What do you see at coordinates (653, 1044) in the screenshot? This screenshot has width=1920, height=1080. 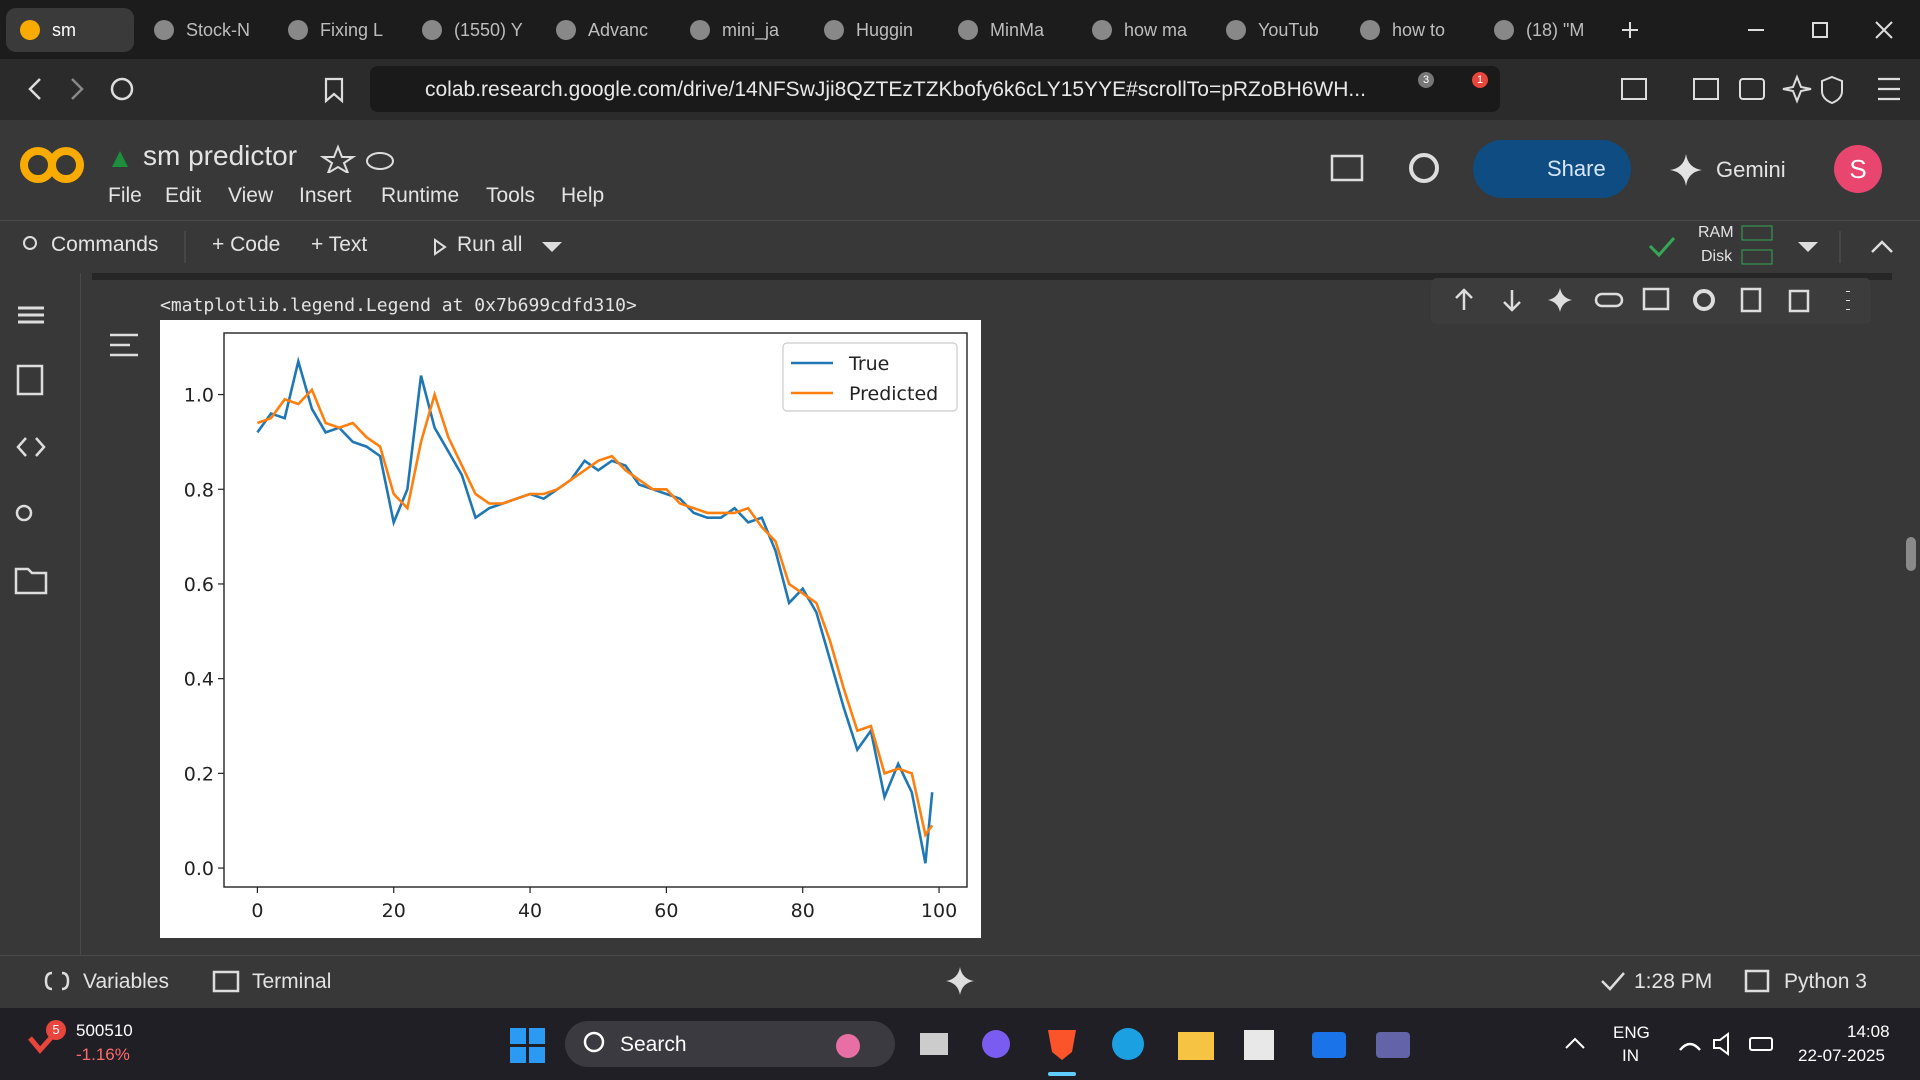 I see `search-label: Search` at bounding box center [653, 1044].